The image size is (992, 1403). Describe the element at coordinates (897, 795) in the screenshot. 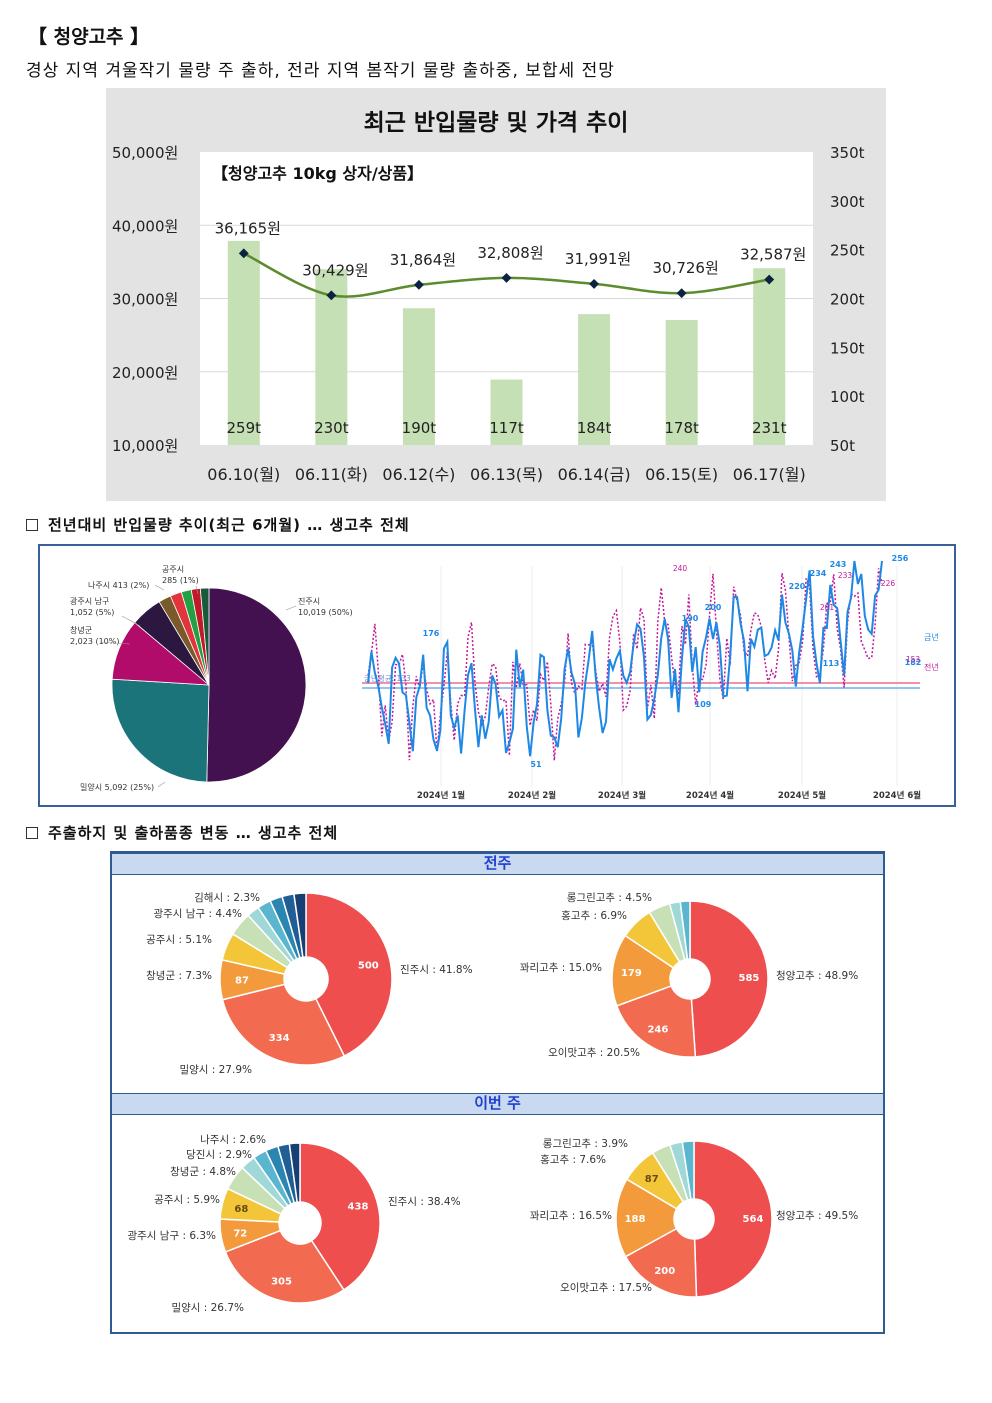

I see `trend-x-tick: 2024년 6월` at that location.